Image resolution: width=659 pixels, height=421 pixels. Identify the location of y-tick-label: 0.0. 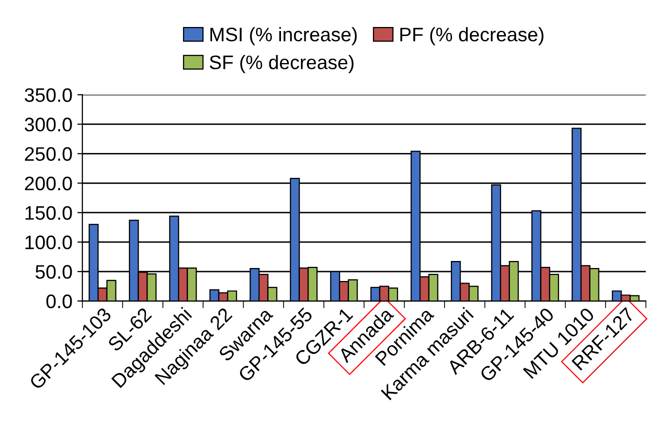
(59, 301).